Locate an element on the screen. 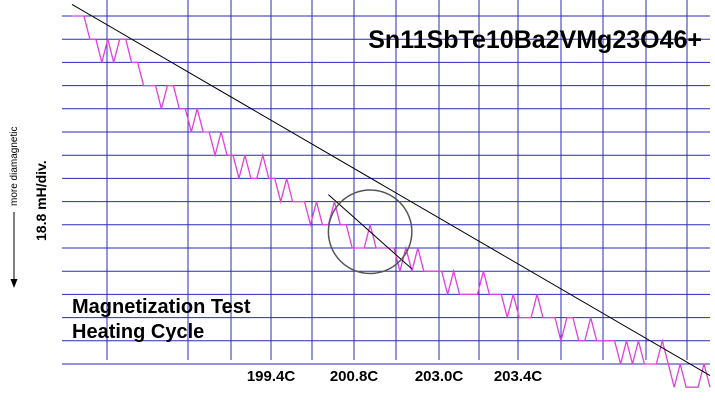 The height and width of the screenshot is (400, 715). highlight-circle is located at coordinates (370, 232).